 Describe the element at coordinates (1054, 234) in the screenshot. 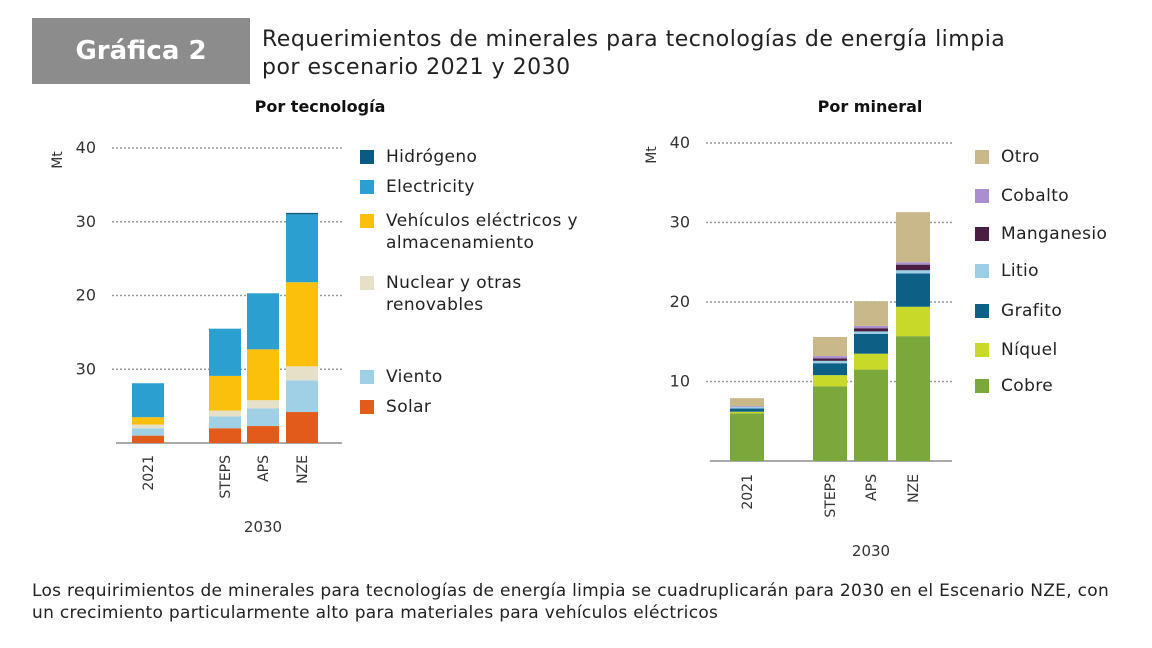

I see `legend-label: Manganesio` at that location.